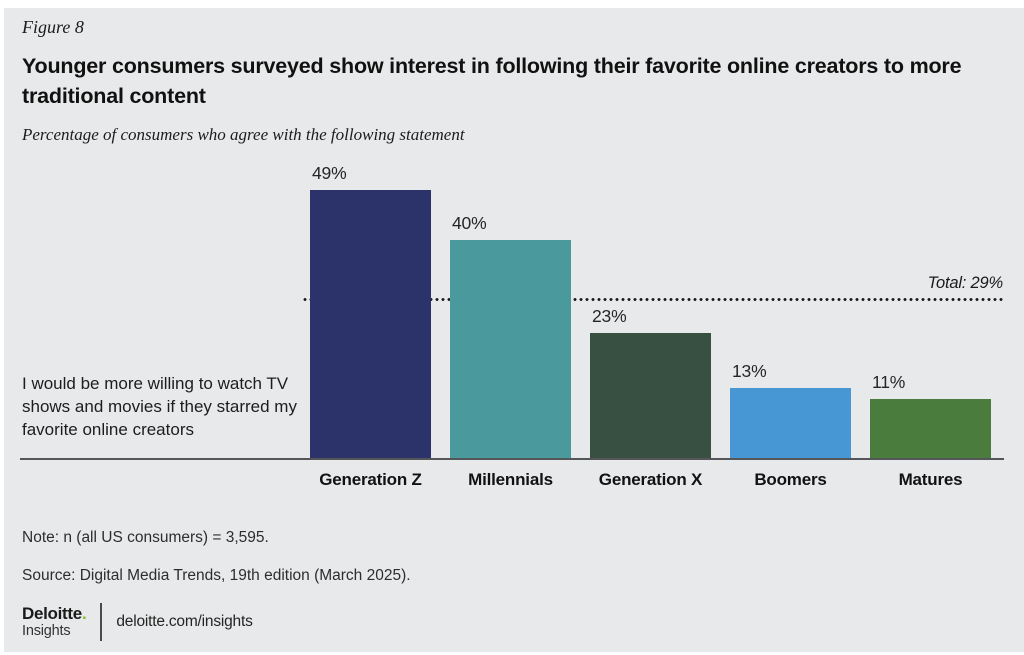 Image resolution: width=1024 pixels, height=655 pixels. I want to click on note-text: Note: n (all US consumers) = 3,595., so click(145, 537).